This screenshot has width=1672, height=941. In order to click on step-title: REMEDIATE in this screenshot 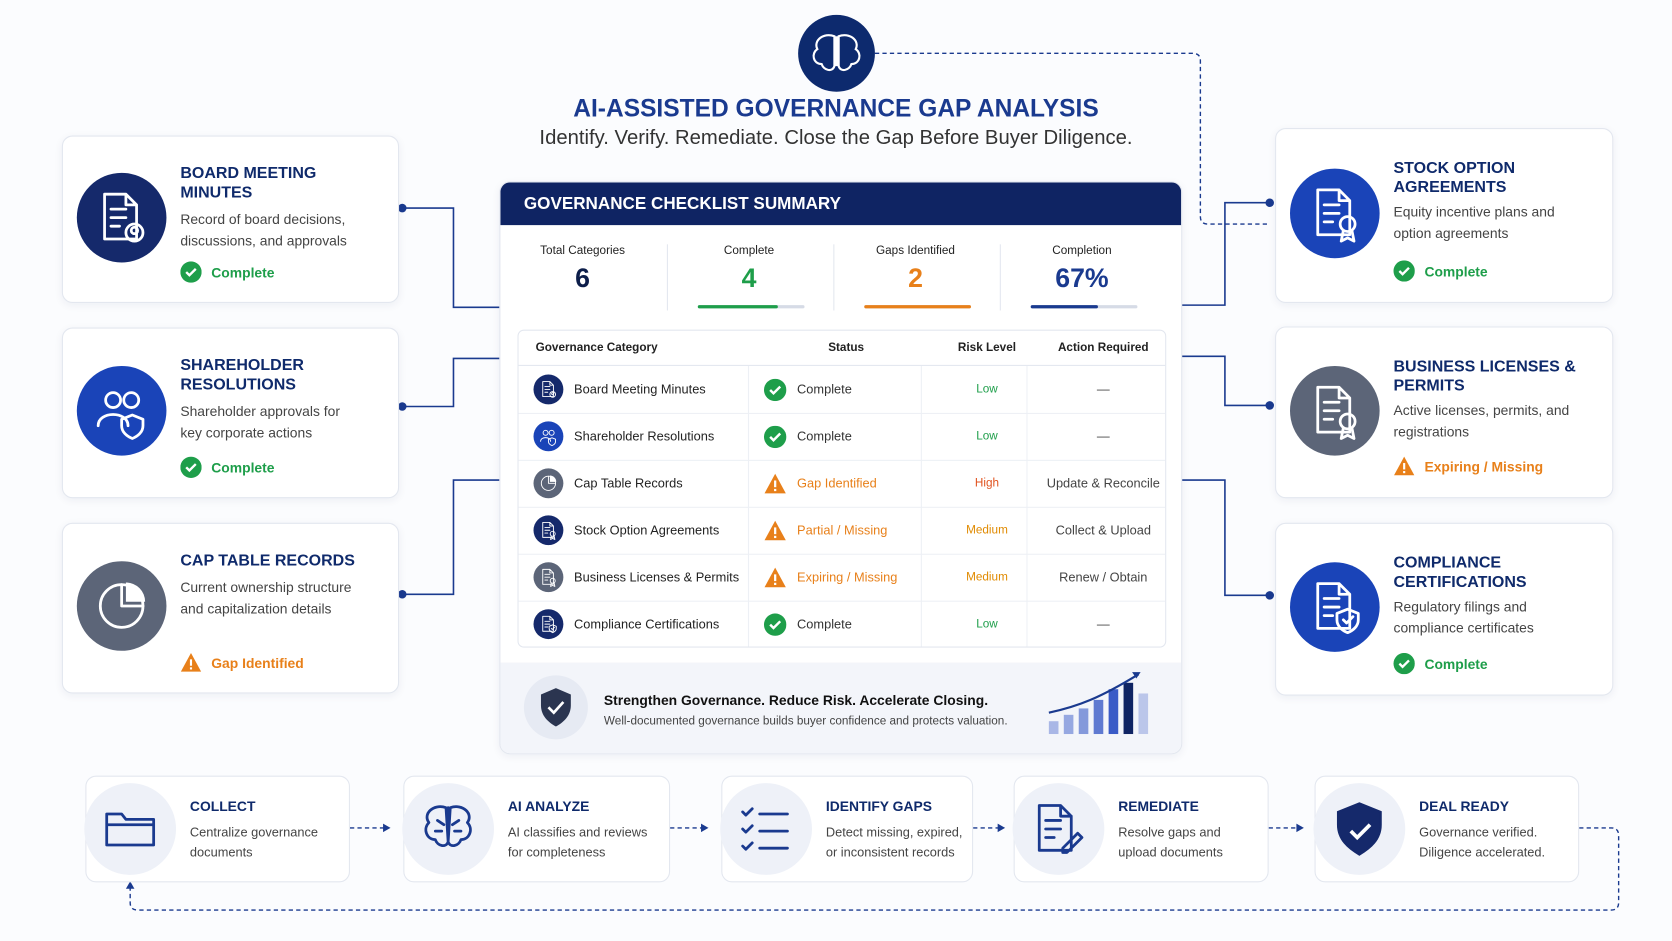, I will do `click(1158, 806)`.